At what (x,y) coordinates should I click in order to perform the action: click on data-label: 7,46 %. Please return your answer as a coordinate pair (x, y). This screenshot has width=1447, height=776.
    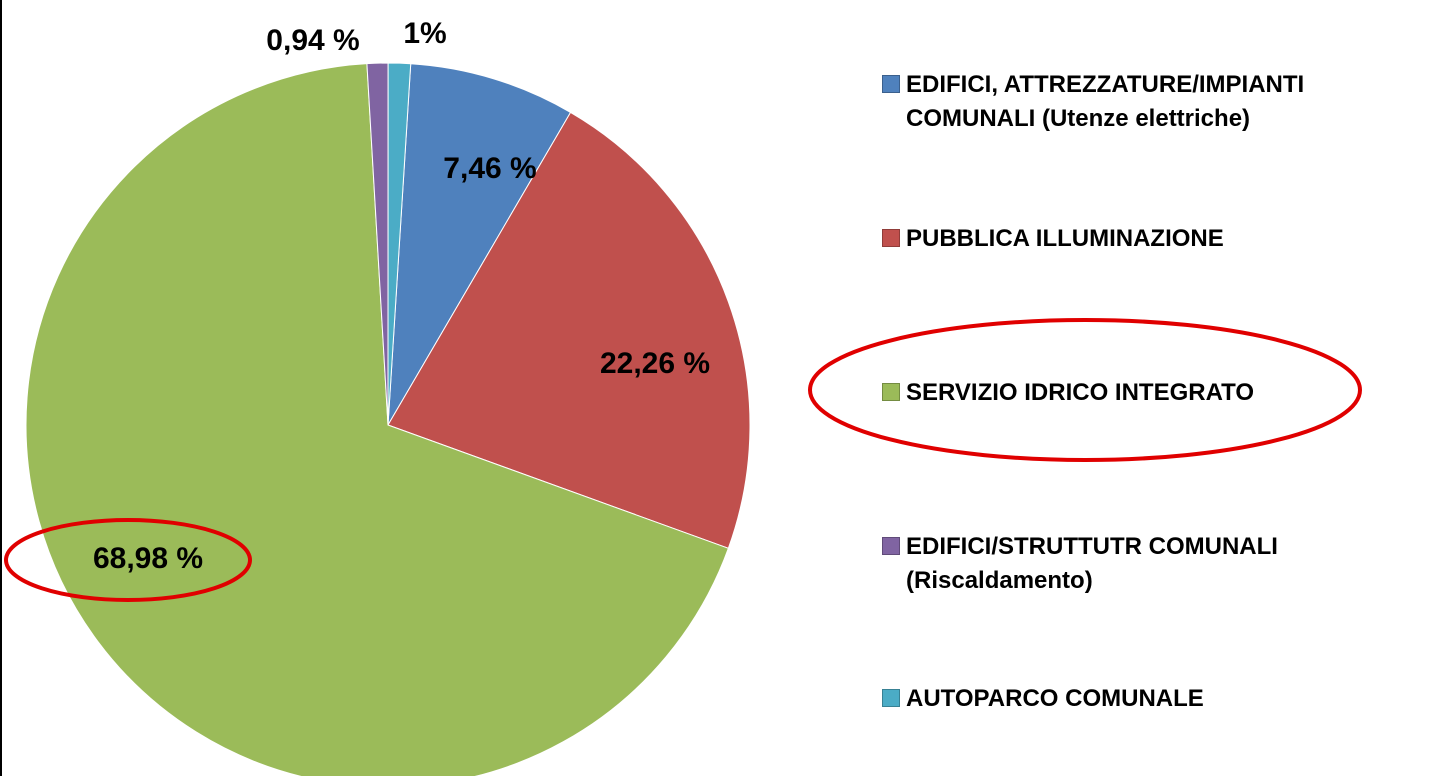
    Looking at the image, I should click on (489, 168).